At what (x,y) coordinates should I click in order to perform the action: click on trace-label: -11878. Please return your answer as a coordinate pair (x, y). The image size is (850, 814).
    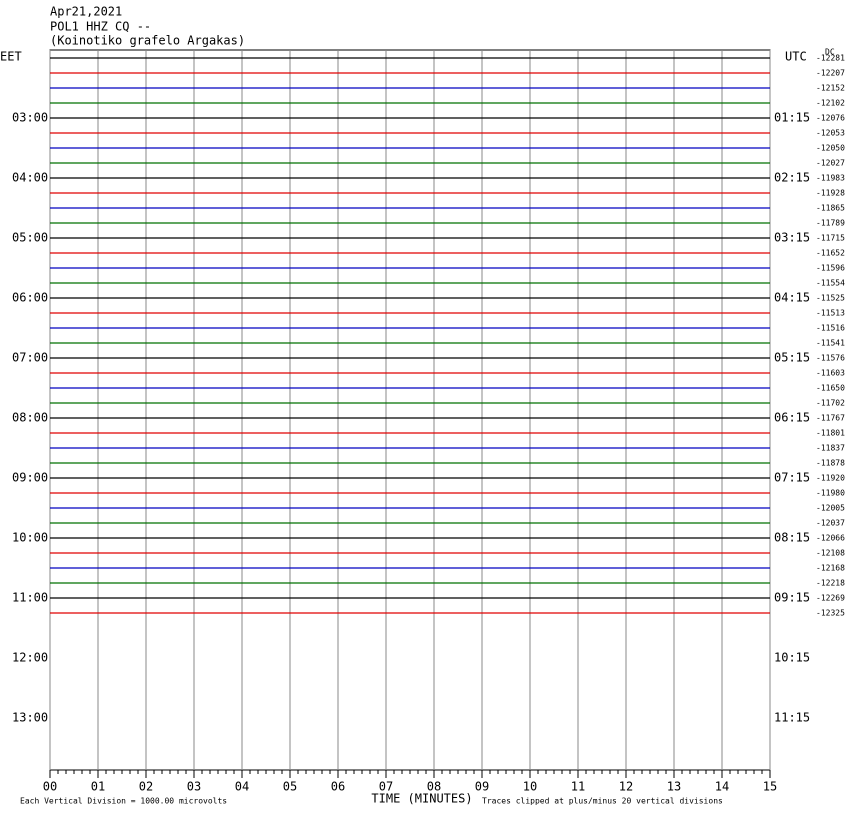
    Looking at the image, I should click on (830, 463).